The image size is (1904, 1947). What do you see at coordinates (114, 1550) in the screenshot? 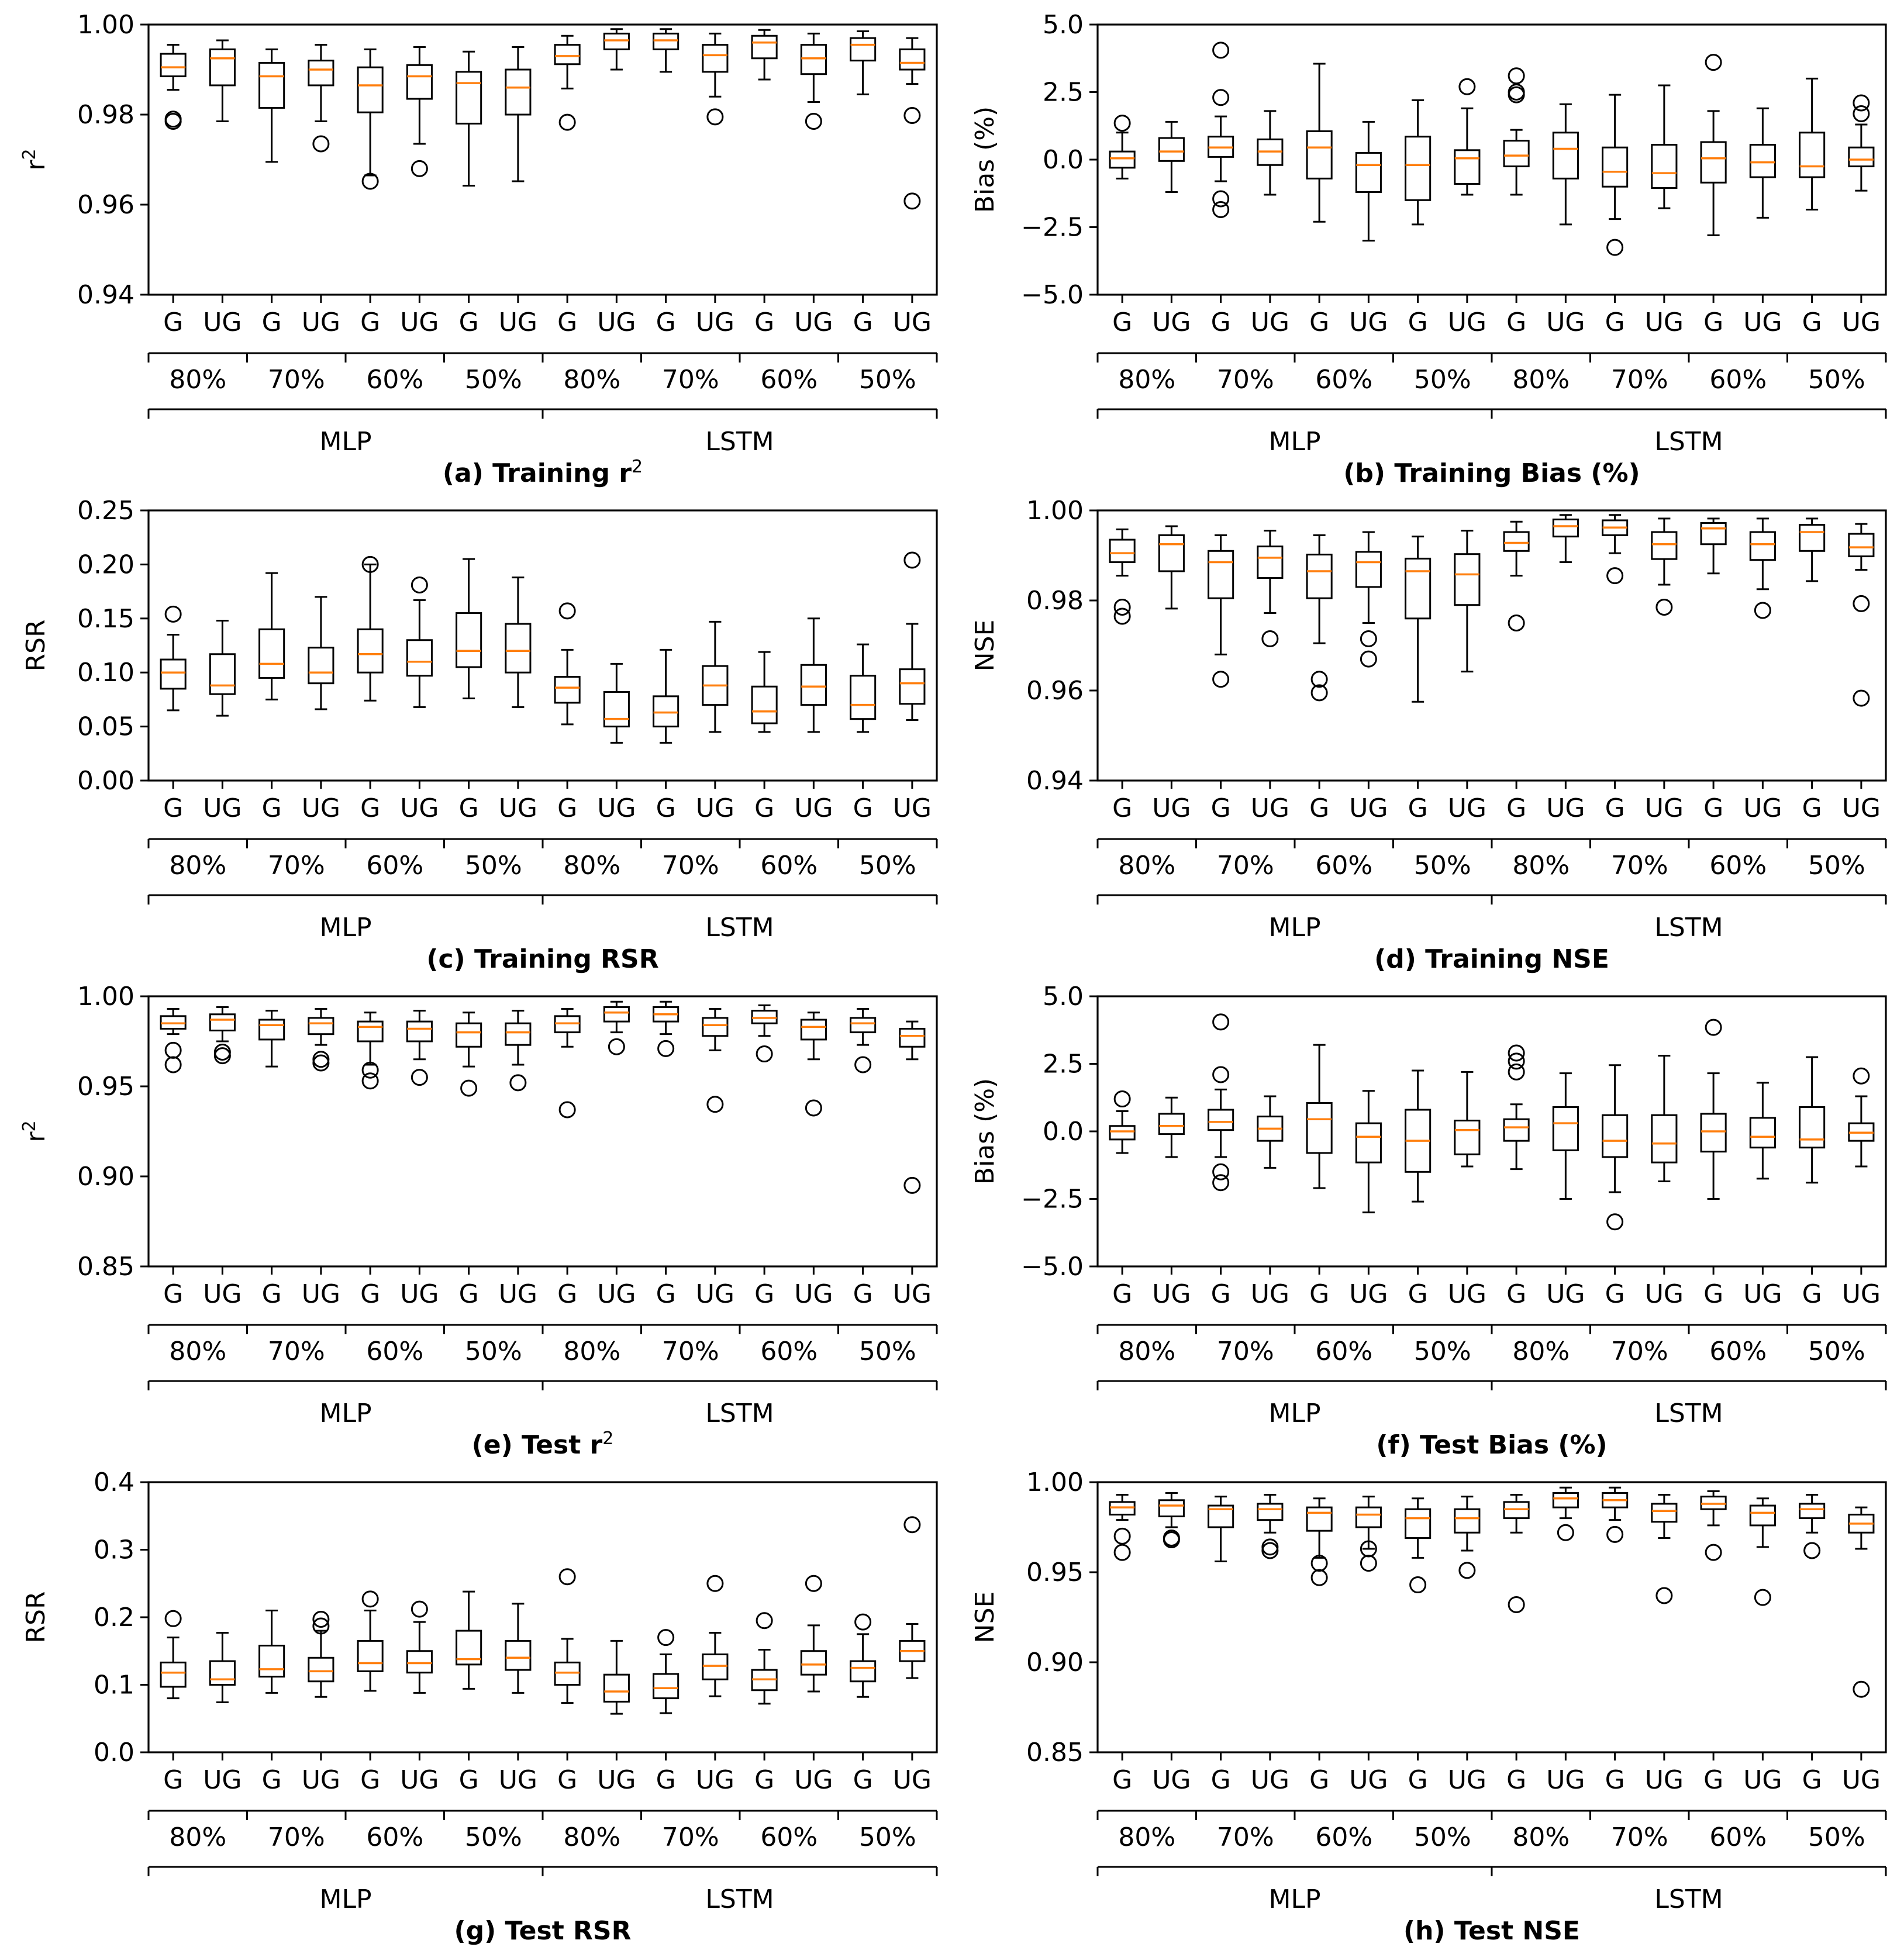
I see `y-tick-label: 0.3` at bounding box center [114, 1550].